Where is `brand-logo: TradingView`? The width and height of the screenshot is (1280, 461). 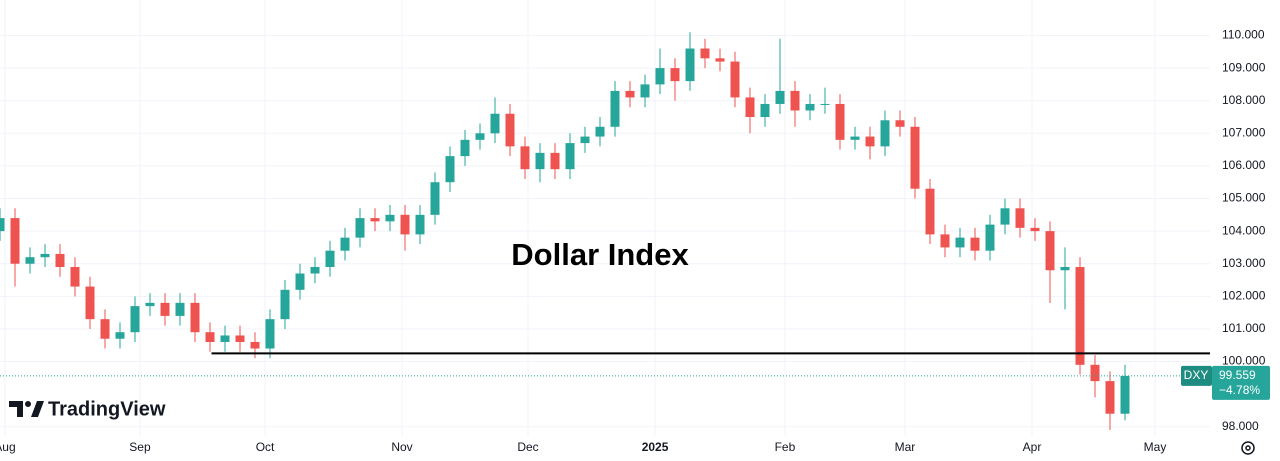
brand-logo: TradingView is located at coordinates (87, 409).